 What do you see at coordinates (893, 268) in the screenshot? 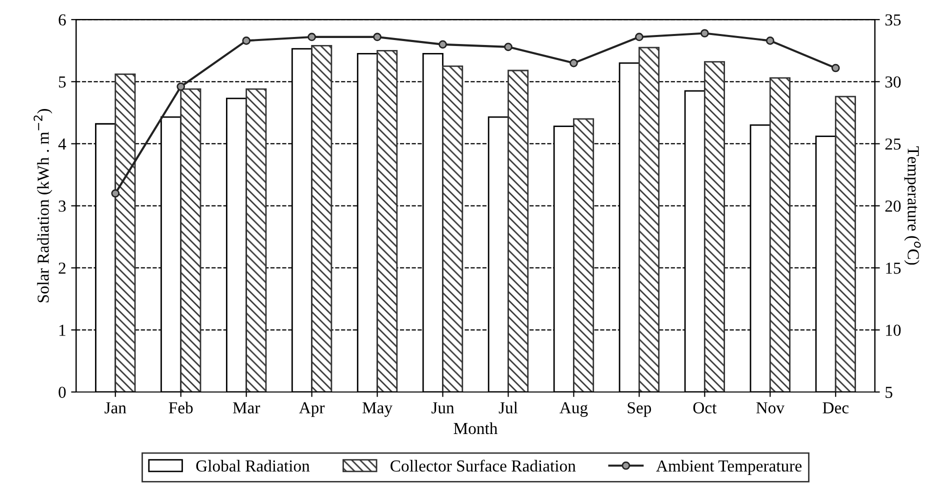
I see `y2-tick-label: 15` at bounding box center [893, 268].